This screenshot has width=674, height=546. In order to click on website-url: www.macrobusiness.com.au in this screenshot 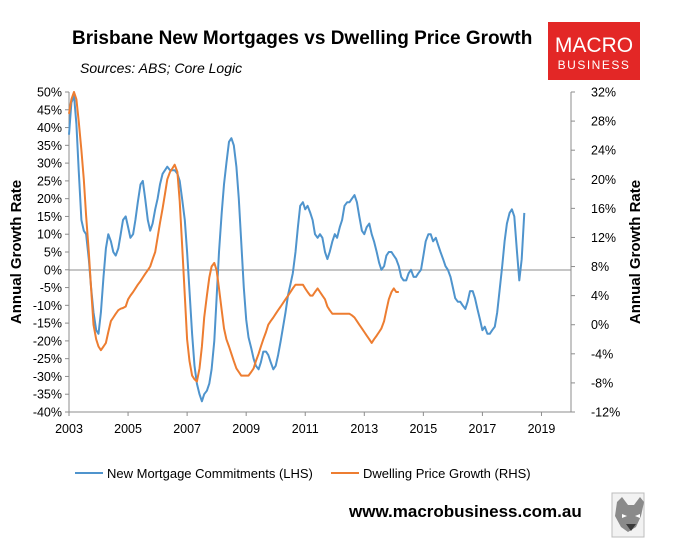, I will do `click(465, 511)`.